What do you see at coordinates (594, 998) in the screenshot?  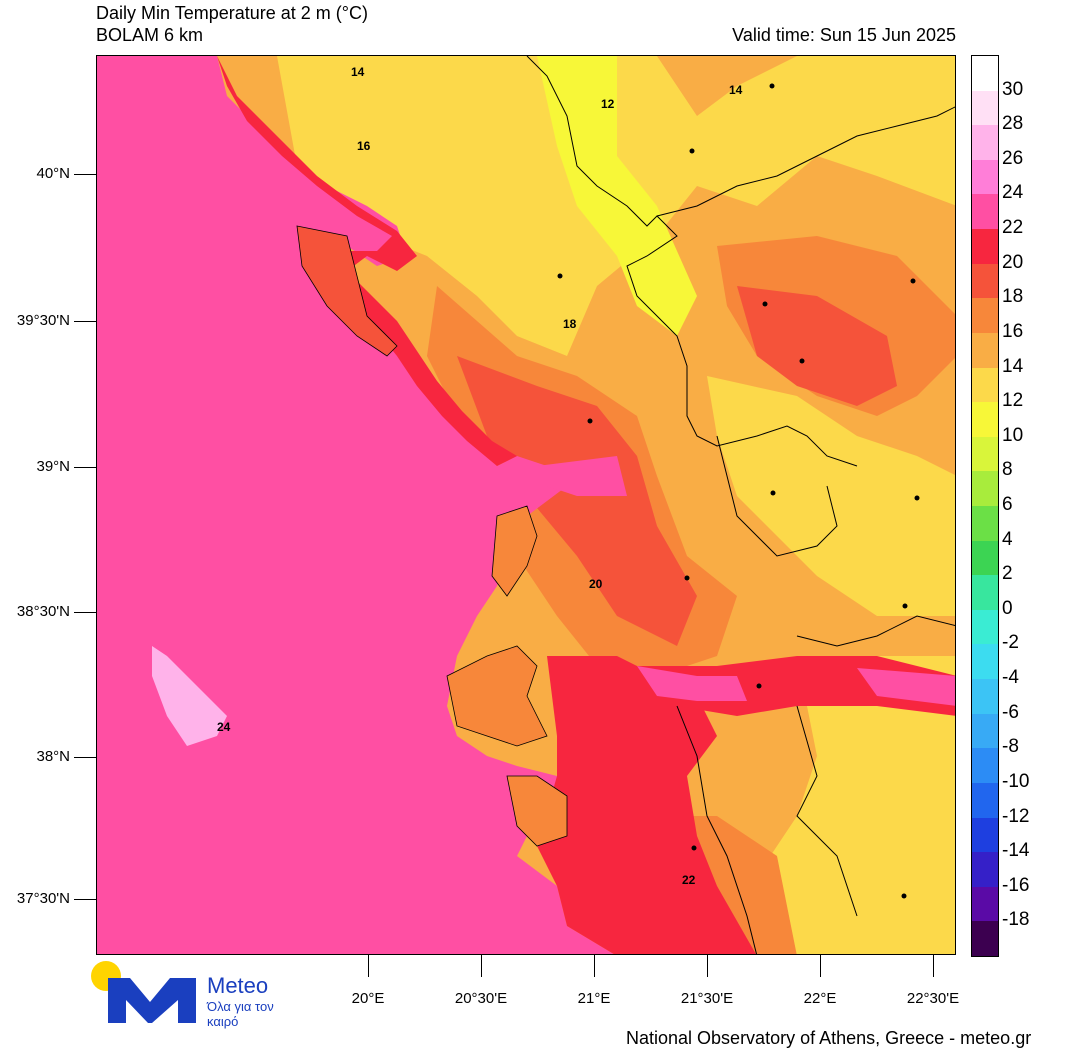 I see `lon-label: 21°E` at bounding box center [594, 998].